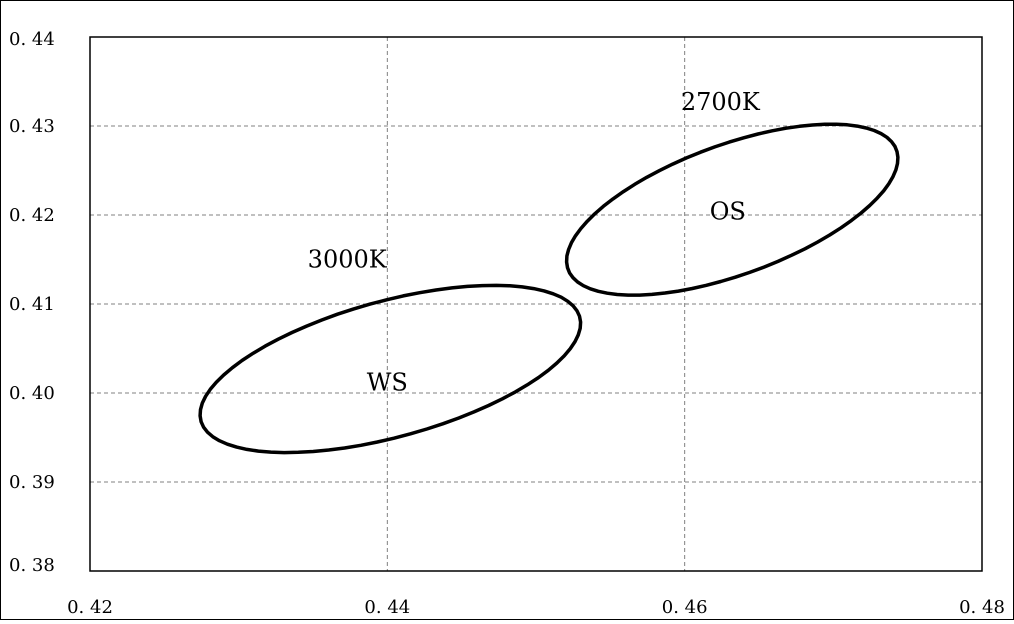 The width and height of the screenshot is (1014, 624). What do you see at coordinates (536, 607) in the screenshot?
I see `x-axis-tick-labels: 0. 42 0. 44 0. 46 0. 48` at bounding box center [536, 607].